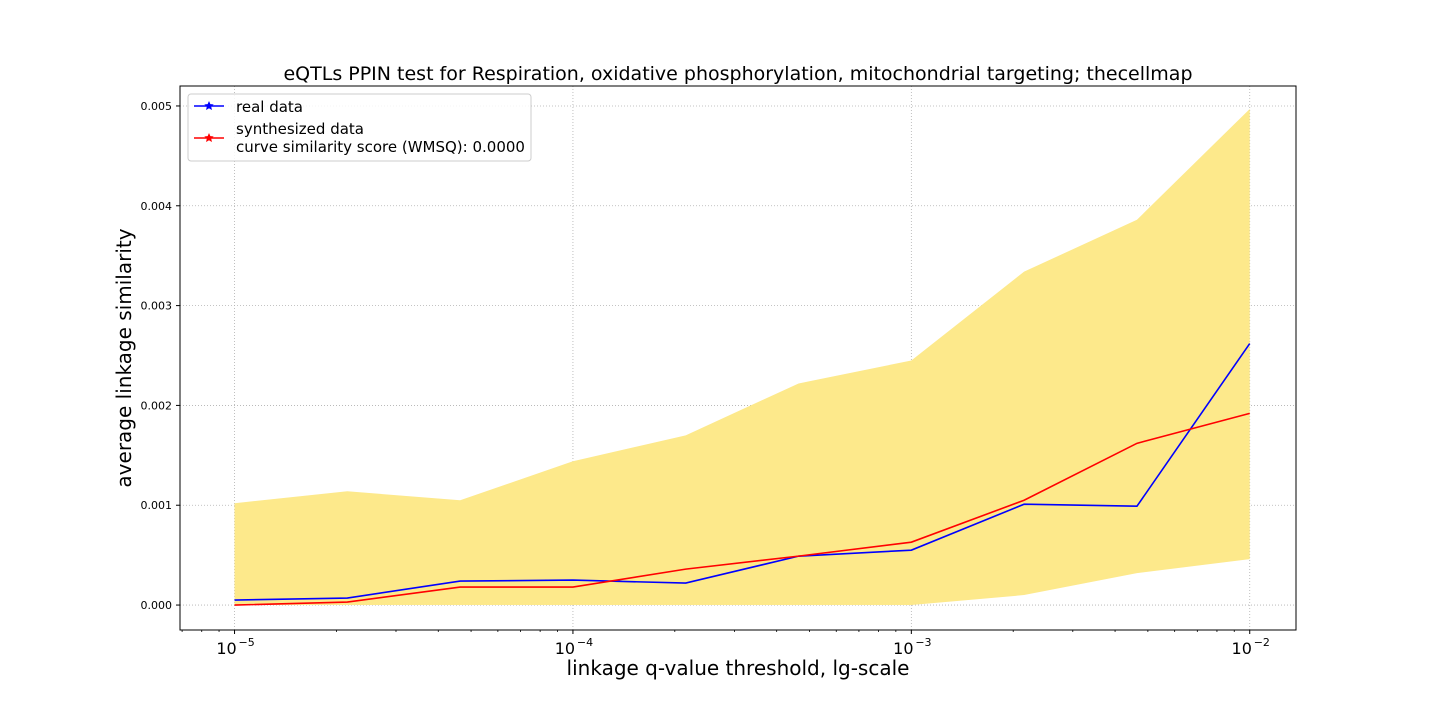  Describe the element at coordinates (157, 605) in the screenshot. I see `y-tick-label: 0.000` at that location.